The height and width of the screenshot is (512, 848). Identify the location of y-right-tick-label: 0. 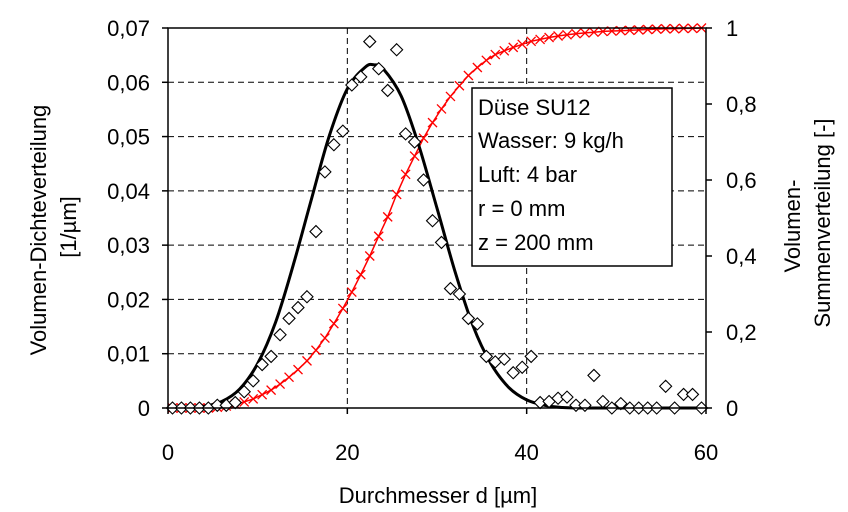
(732, 408).